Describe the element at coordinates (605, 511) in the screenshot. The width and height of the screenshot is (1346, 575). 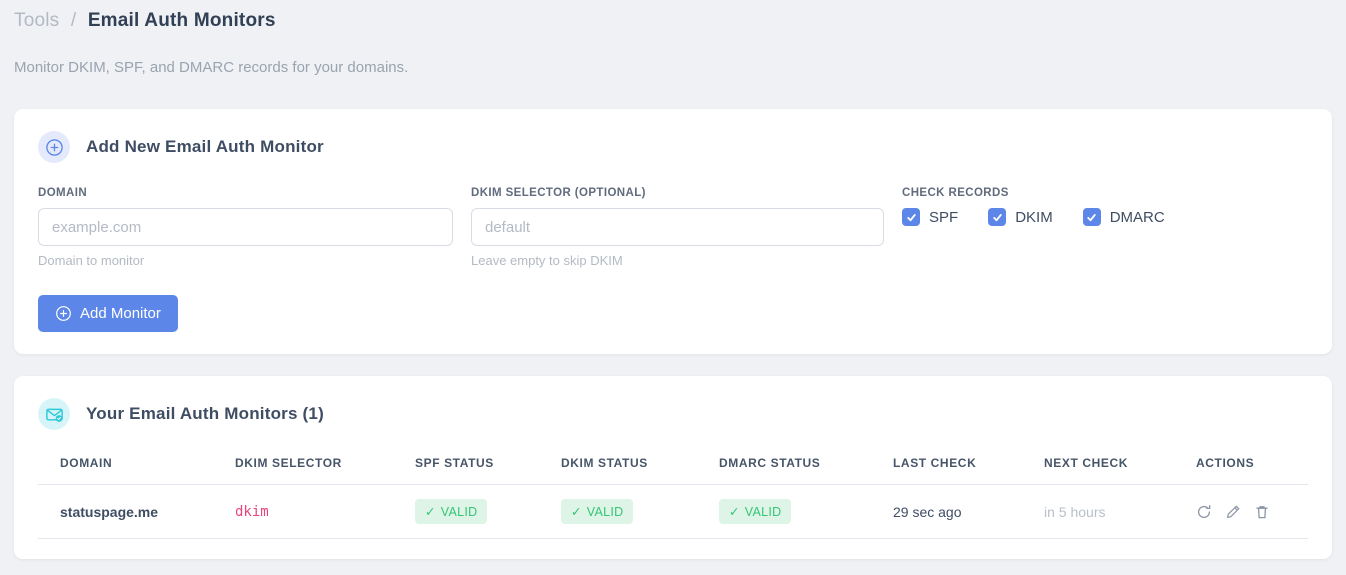
I see `dkim-status-text: VALID` at that location.